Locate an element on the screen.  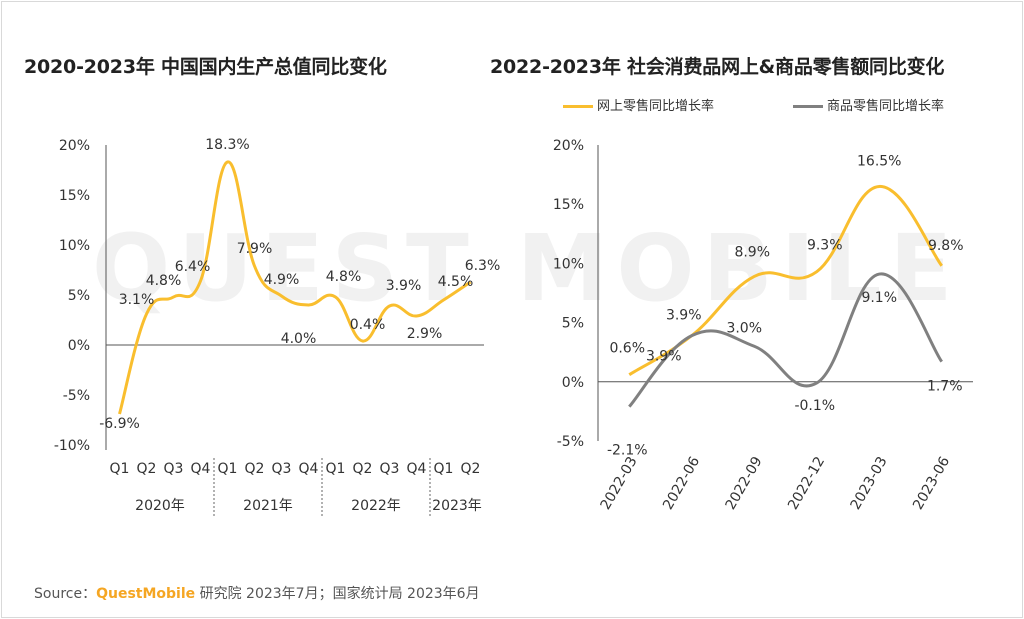
left-y-tick-label: 10% is located at coordinates (74, 246).